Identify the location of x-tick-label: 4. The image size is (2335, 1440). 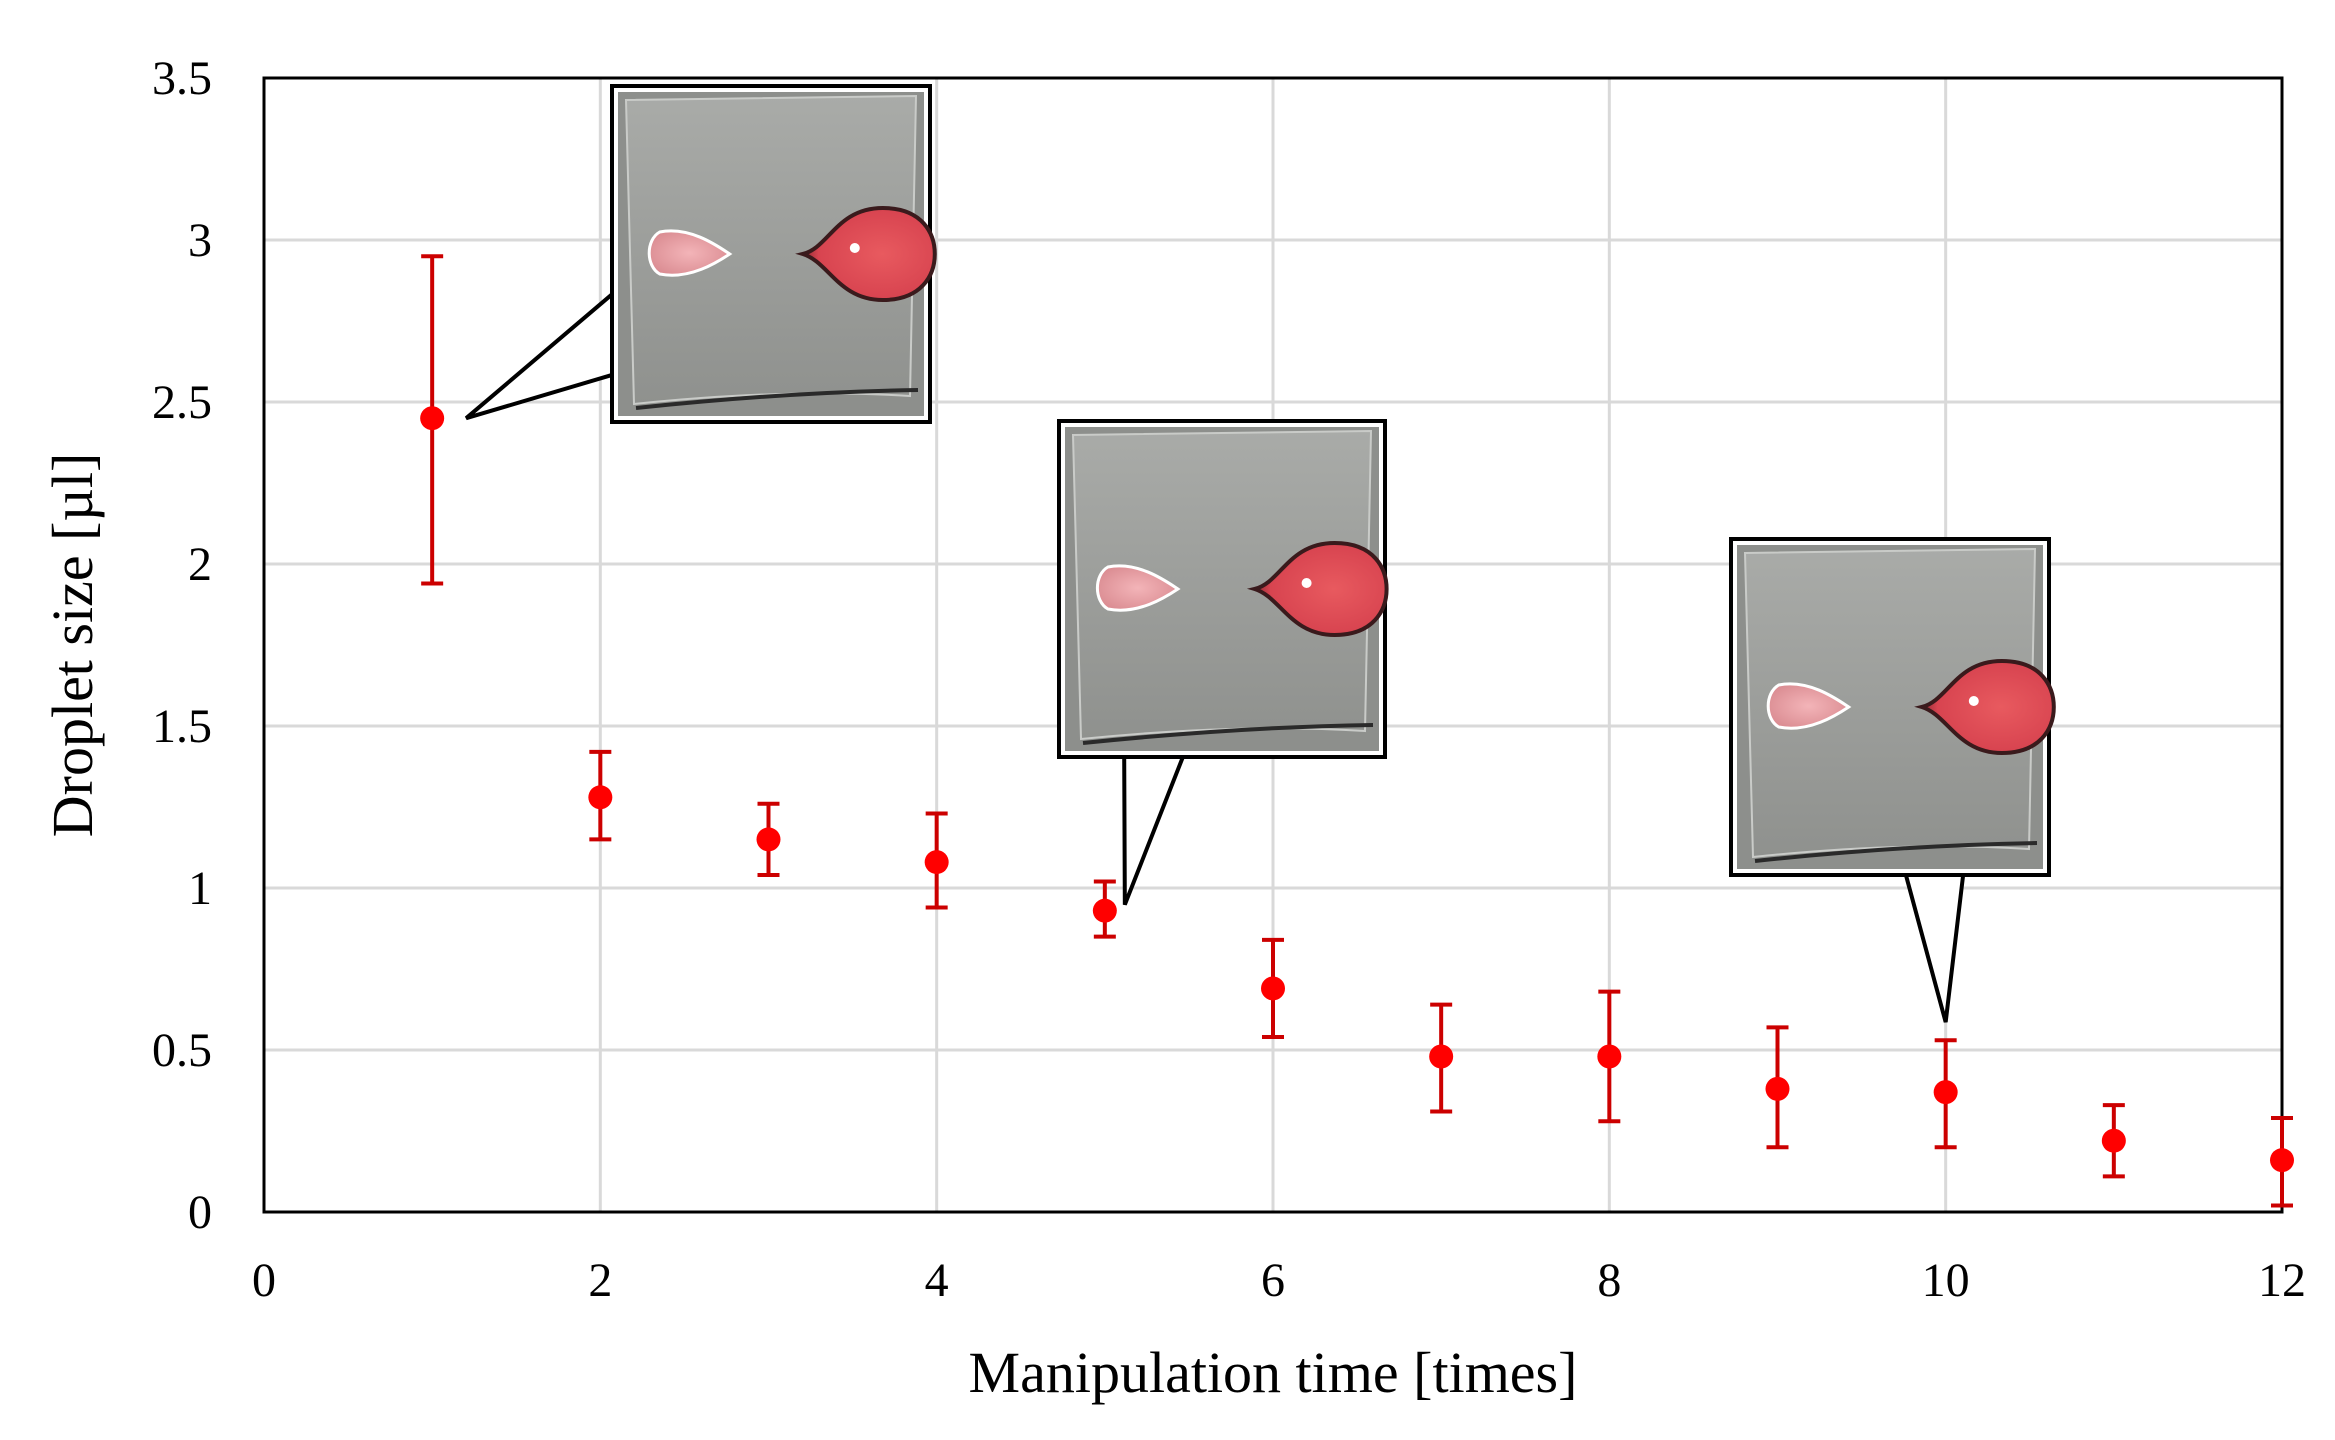
(937, 1280).